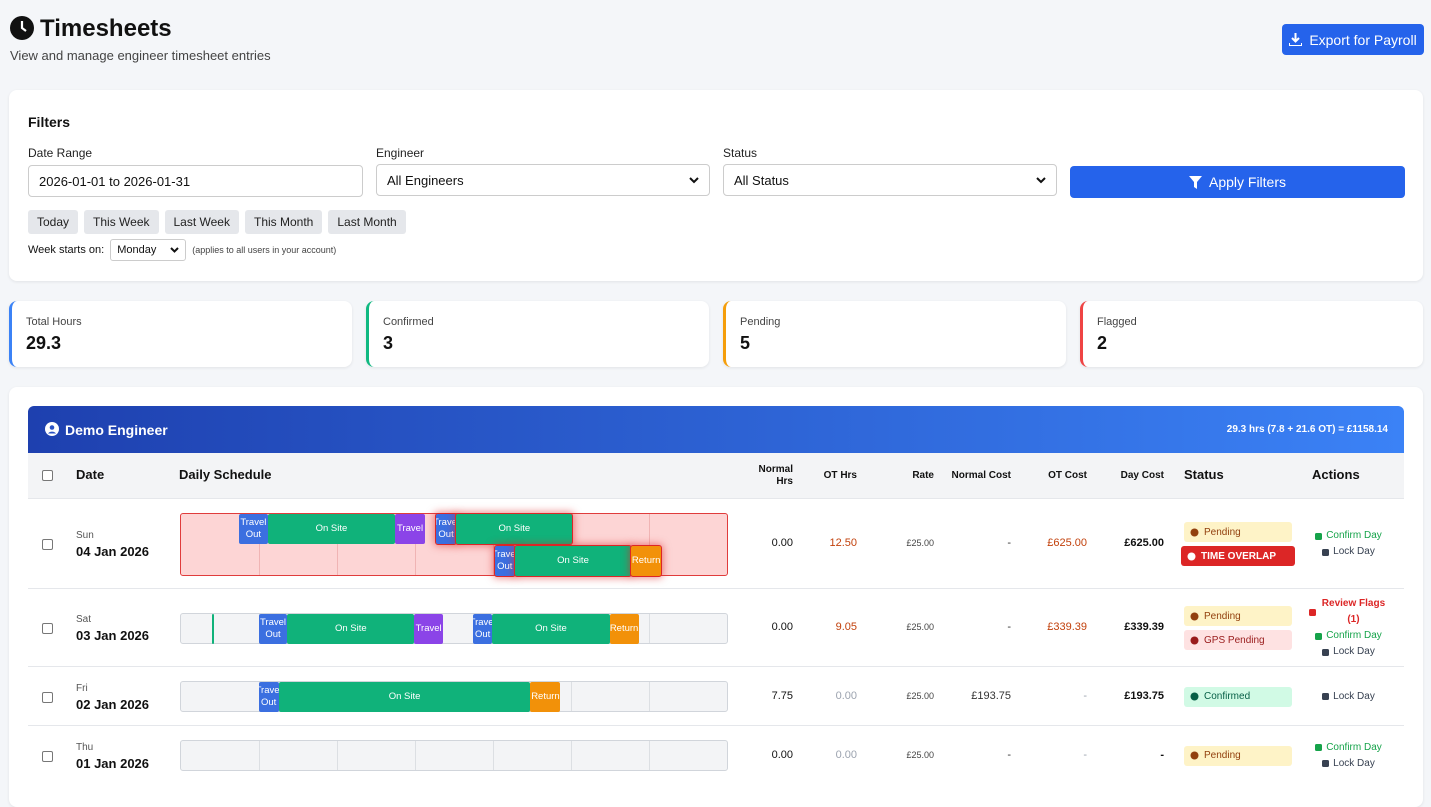  What do you see at coordinates (890, 180) in the screenshot?
I see `status-select: All Status` at bounding box center [890, 180].